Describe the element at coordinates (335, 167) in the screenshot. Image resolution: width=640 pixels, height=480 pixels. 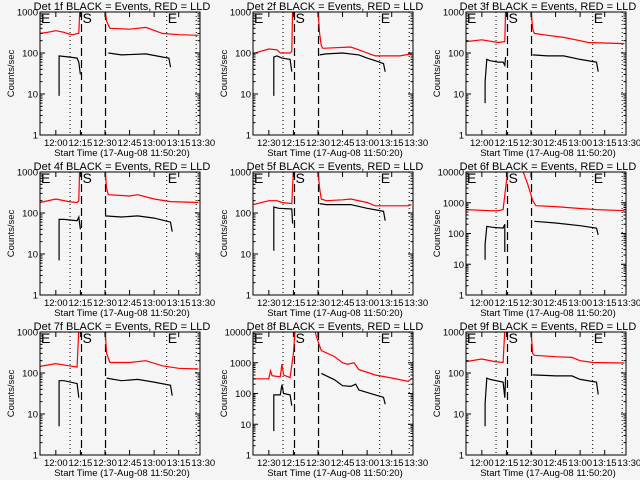
I see `panel-title: Det 5f BLACK = Events, RED = LLD` at that location.